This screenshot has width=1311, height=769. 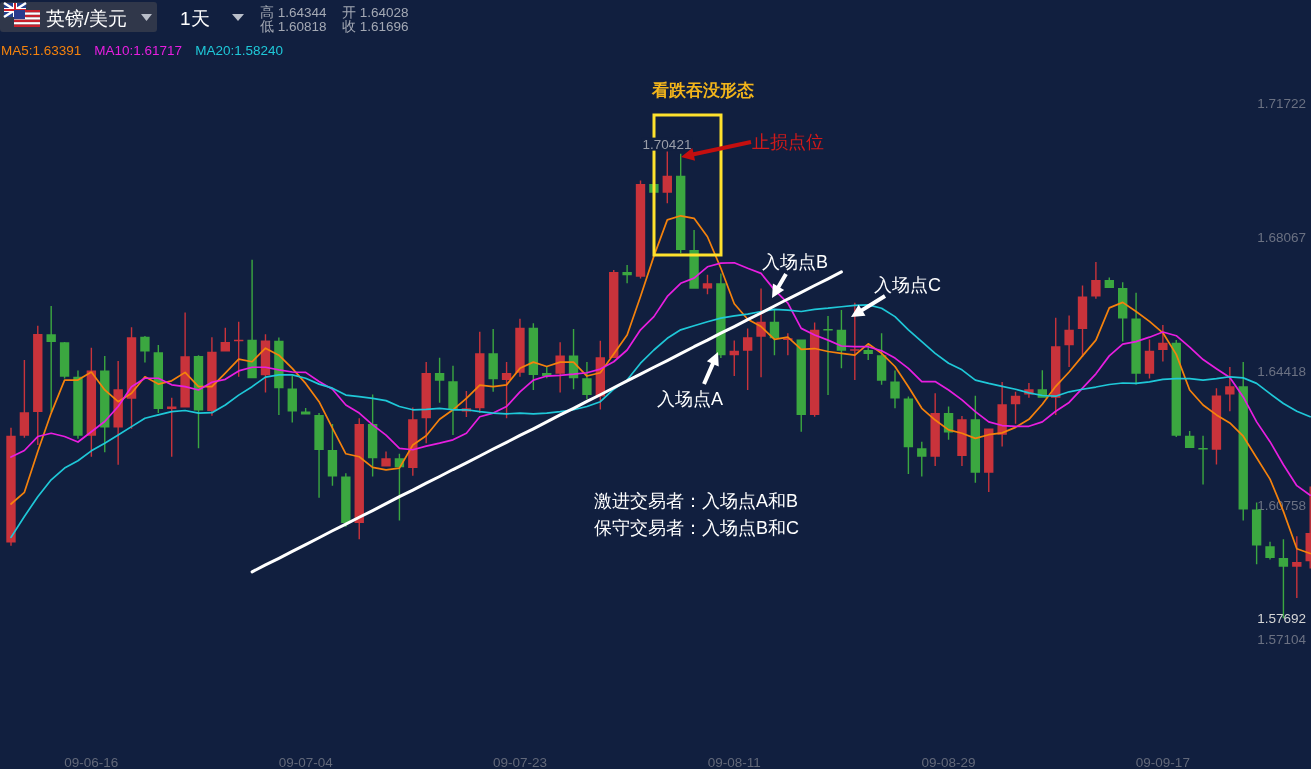 I want to click on annotation: 1.57692, so click(x=1281, y=618).